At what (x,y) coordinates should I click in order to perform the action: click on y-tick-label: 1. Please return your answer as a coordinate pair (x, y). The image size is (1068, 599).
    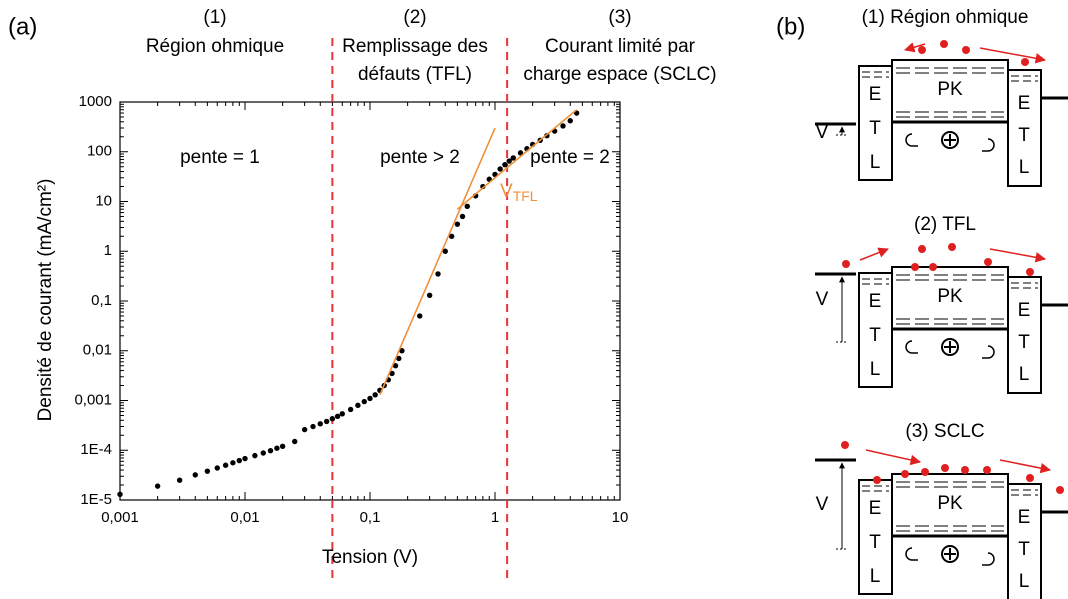
    Looking at the image, I should click on (108, 250).